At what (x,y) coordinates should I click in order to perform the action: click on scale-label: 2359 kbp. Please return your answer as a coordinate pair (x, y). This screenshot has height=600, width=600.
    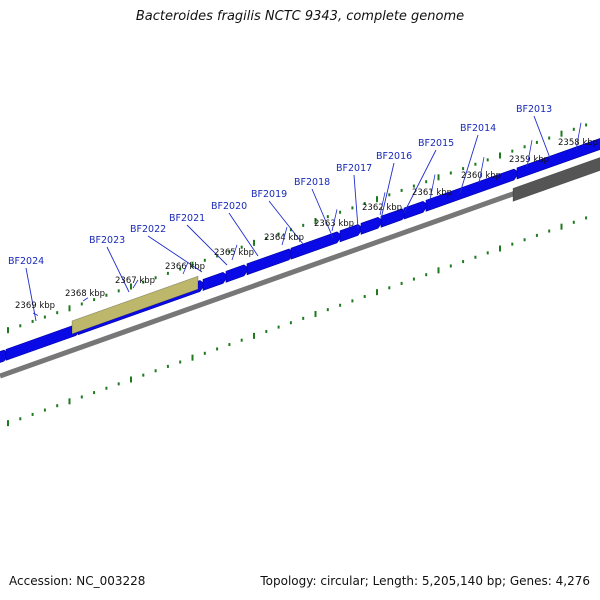
    Looking at the image, I should click on (529, 160).